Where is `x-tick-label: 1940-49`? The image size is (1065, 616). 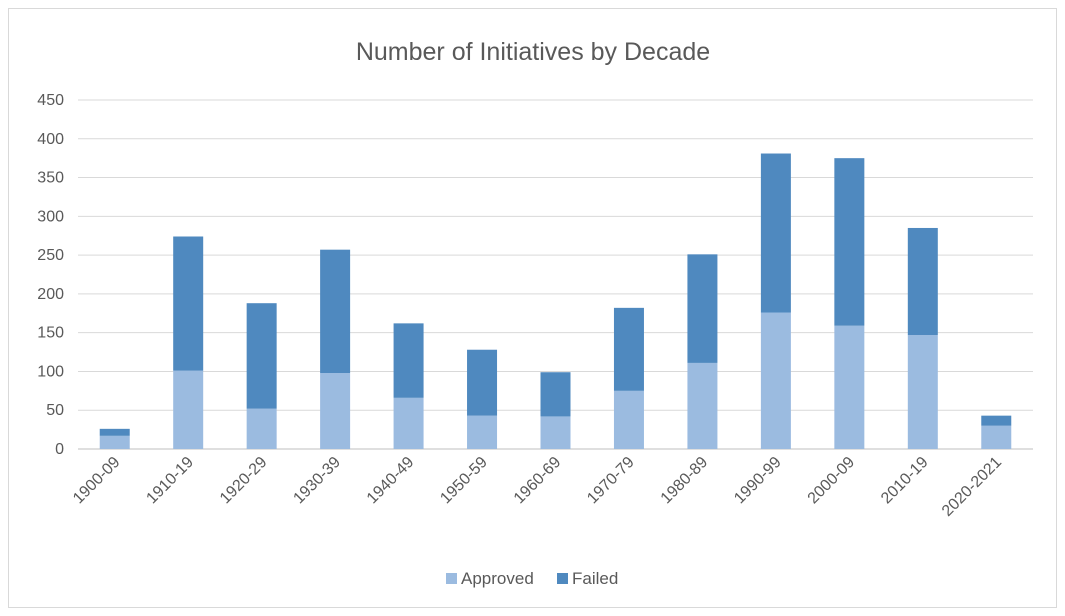
x-tick-label: 1940-49 is located at coordinates (391, 481).